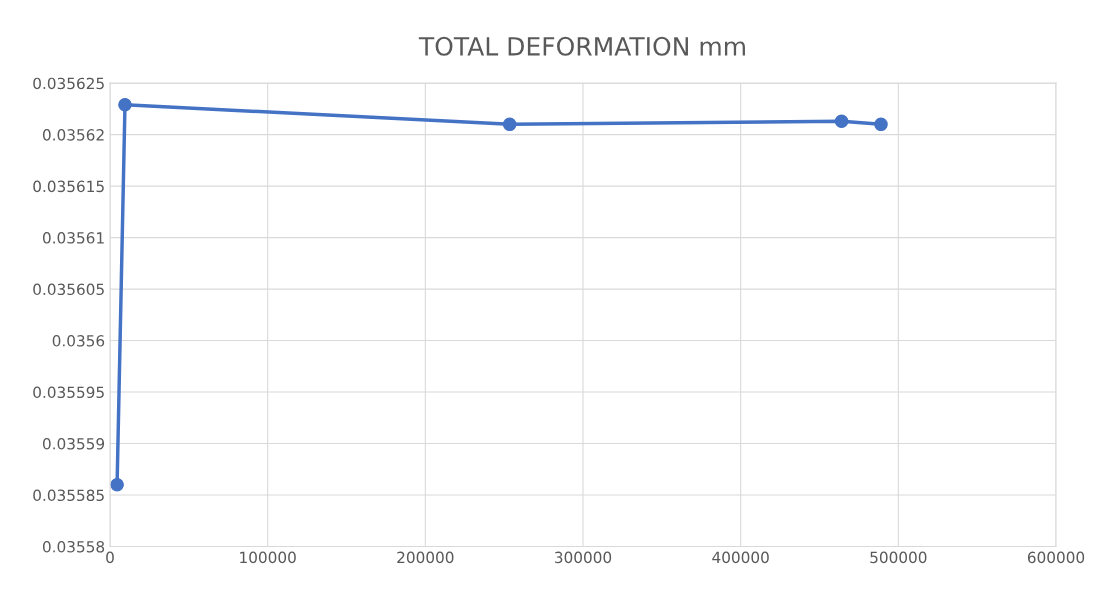  What do you see at coordinates (1056, 557) in the screenshot?
I see `x-tick-label: 600000` at bounding box center [1056, 557].